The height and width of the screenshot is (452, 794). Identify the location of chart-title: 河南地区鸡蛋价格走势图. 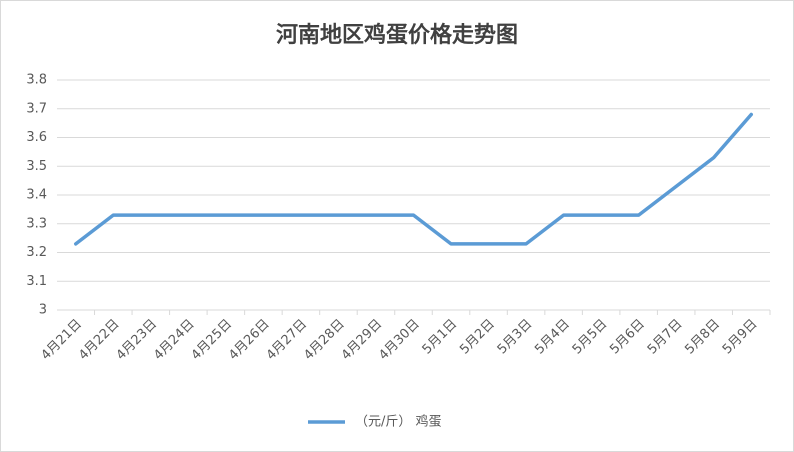
(397, 35).